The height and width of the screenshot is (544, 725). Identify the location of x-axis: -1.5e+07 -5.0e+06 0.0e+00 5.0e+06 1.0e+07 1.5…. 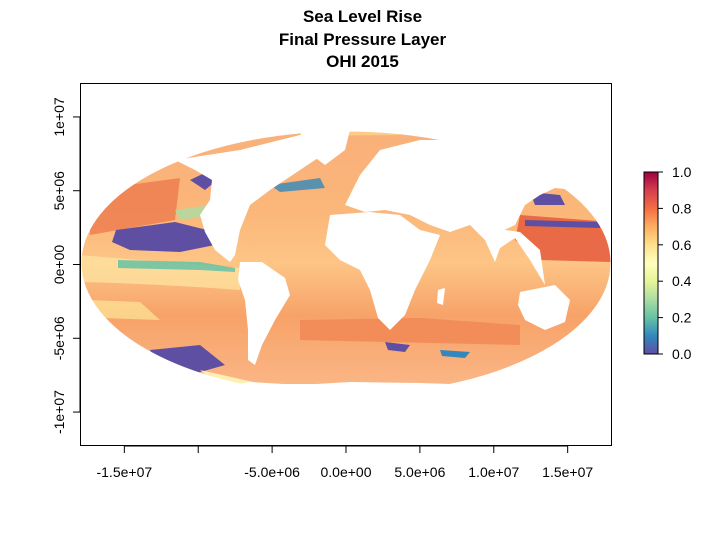
(344, 462).